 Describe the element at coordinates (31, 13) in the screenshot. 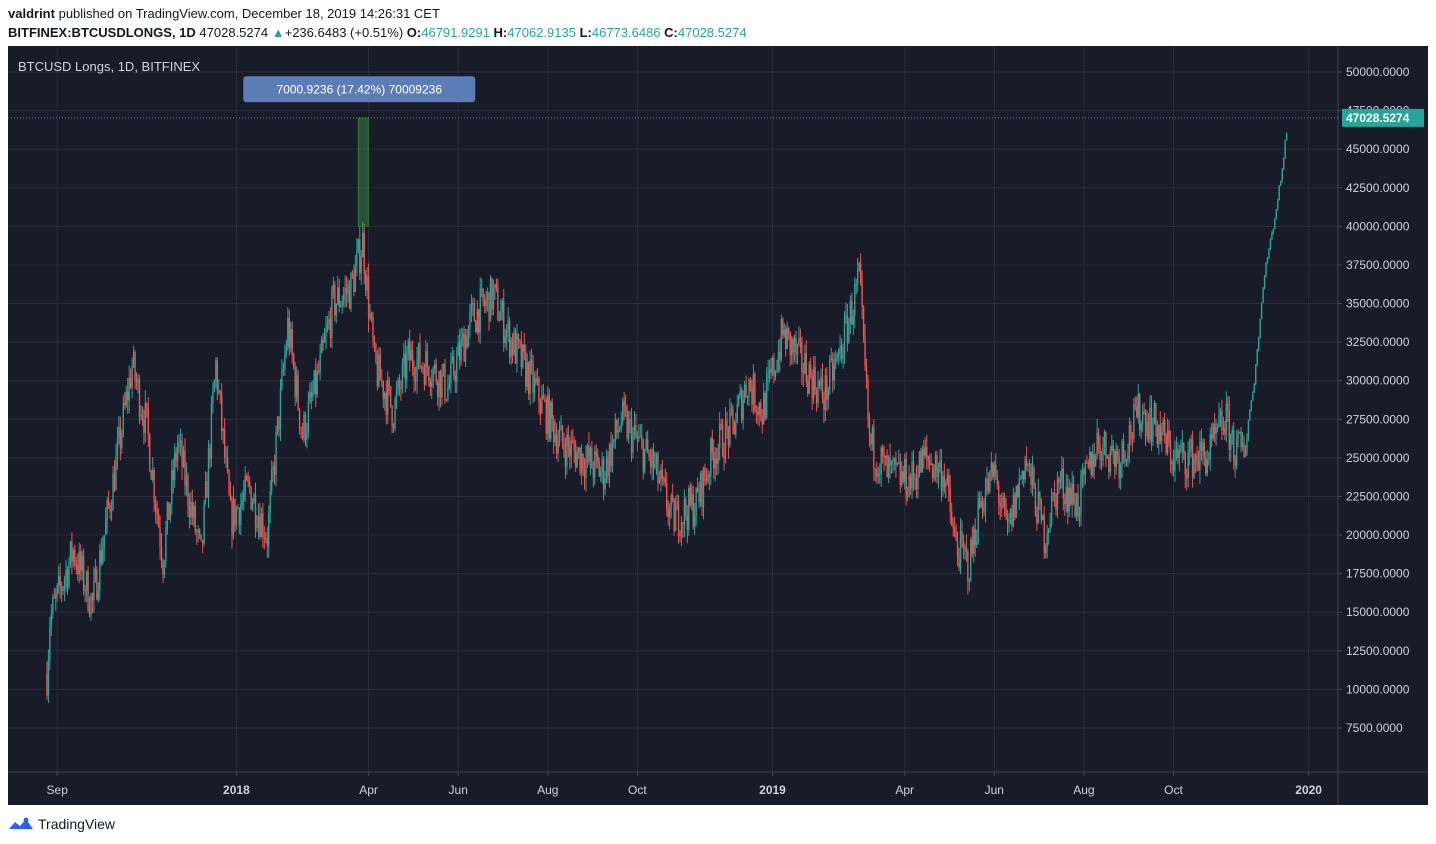

I see `author-name: valdrint` at that location.